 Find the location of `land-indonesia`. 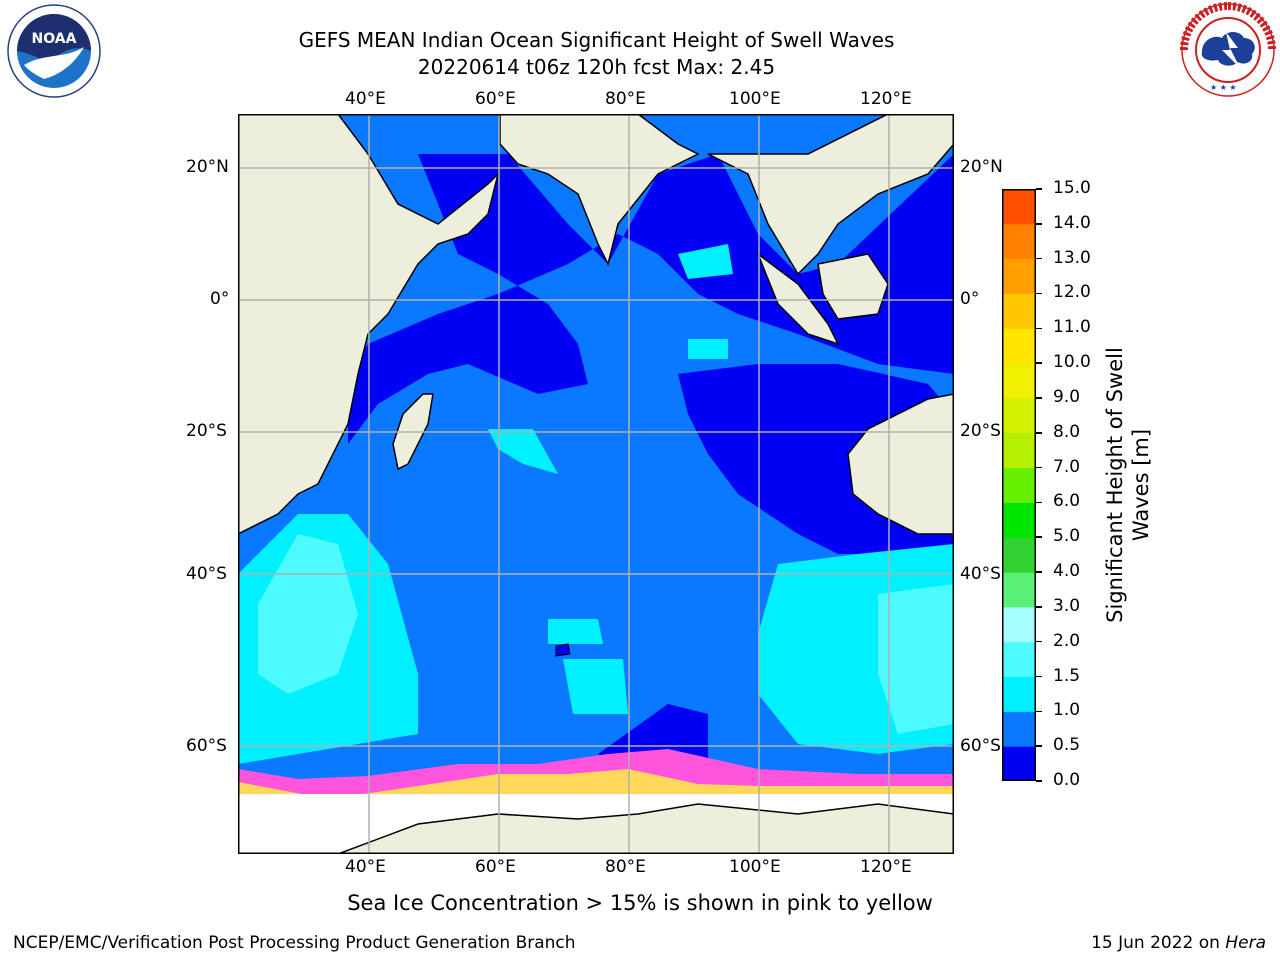

land-indonesia is located at coordinates (798, 298).